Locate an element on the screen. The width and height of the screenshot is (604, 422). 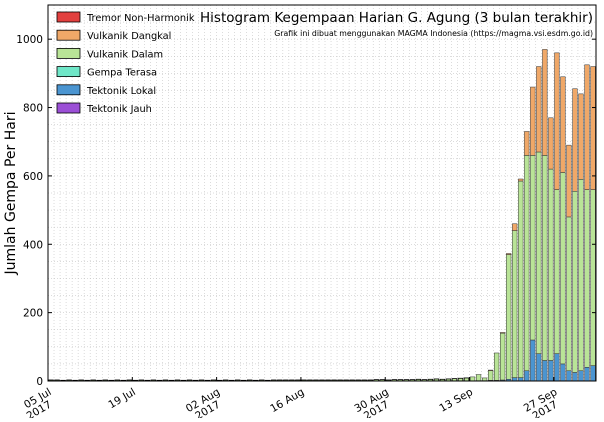
x-tick-label-group: 16 Aug is located at coordinates (287, 400).